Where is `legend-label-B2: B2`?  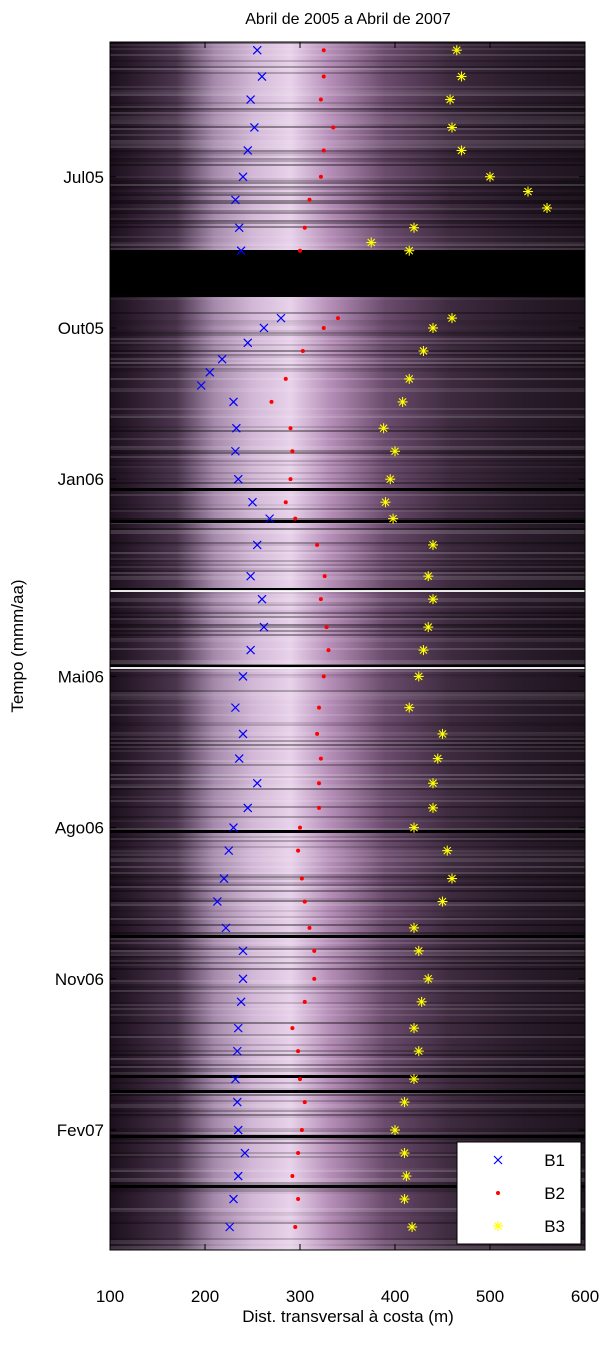 legend-label-B2: B2 is located at coordinates (554, 1193).